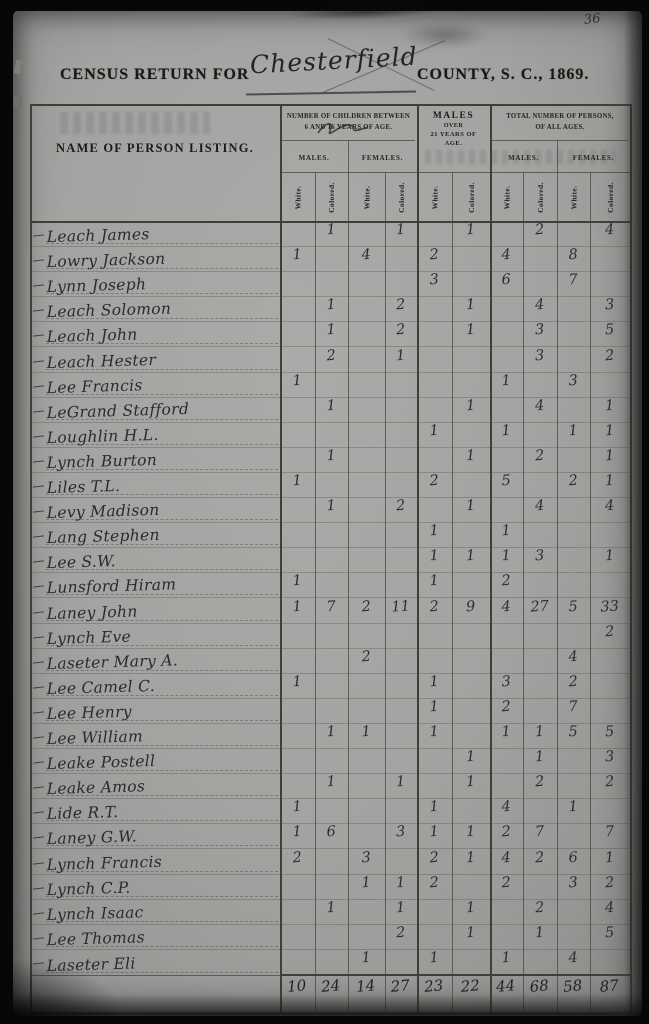  What do you see at coordinates (103, 512) in the screenshot?
I see `person-name: Levy Madison` at bounding box center [103, 512].